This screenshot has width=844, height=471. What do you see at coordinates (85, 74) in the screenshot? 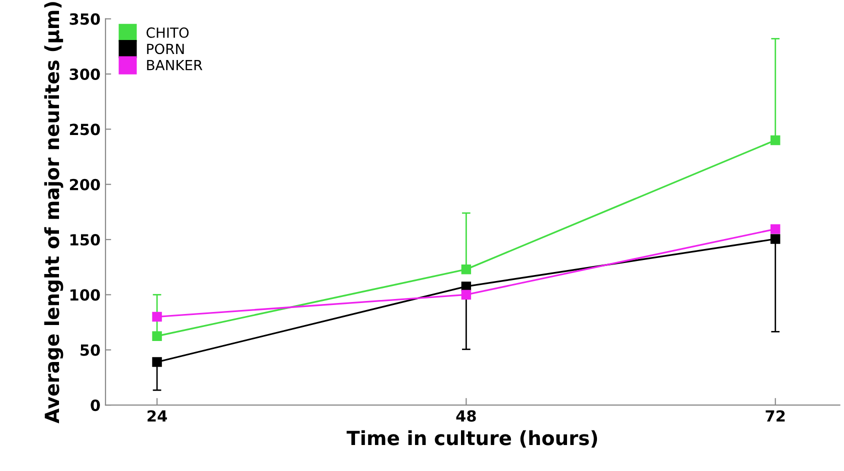
I see `y-tick-label: 300` at bounding box center [85, 74].